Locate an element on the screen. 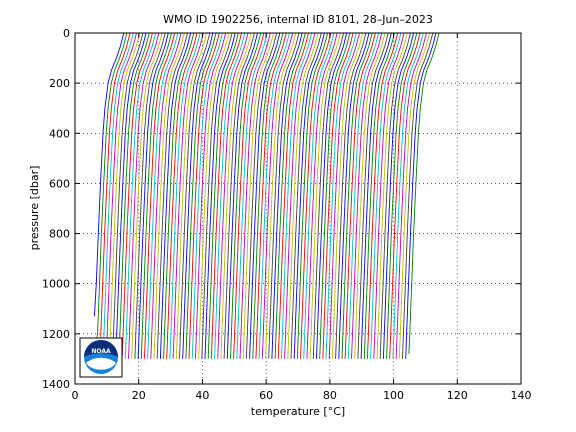 The height and width of the screenshot is (432, 576). y-axis-label: pressure [dbar] is located at coordinates (34, 208).